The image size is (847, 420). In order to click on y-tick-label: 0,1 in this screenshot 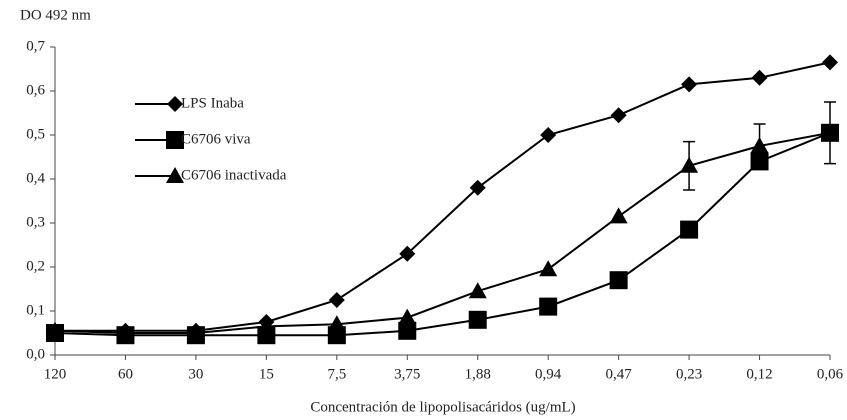, I will do `click(35, 310)`.